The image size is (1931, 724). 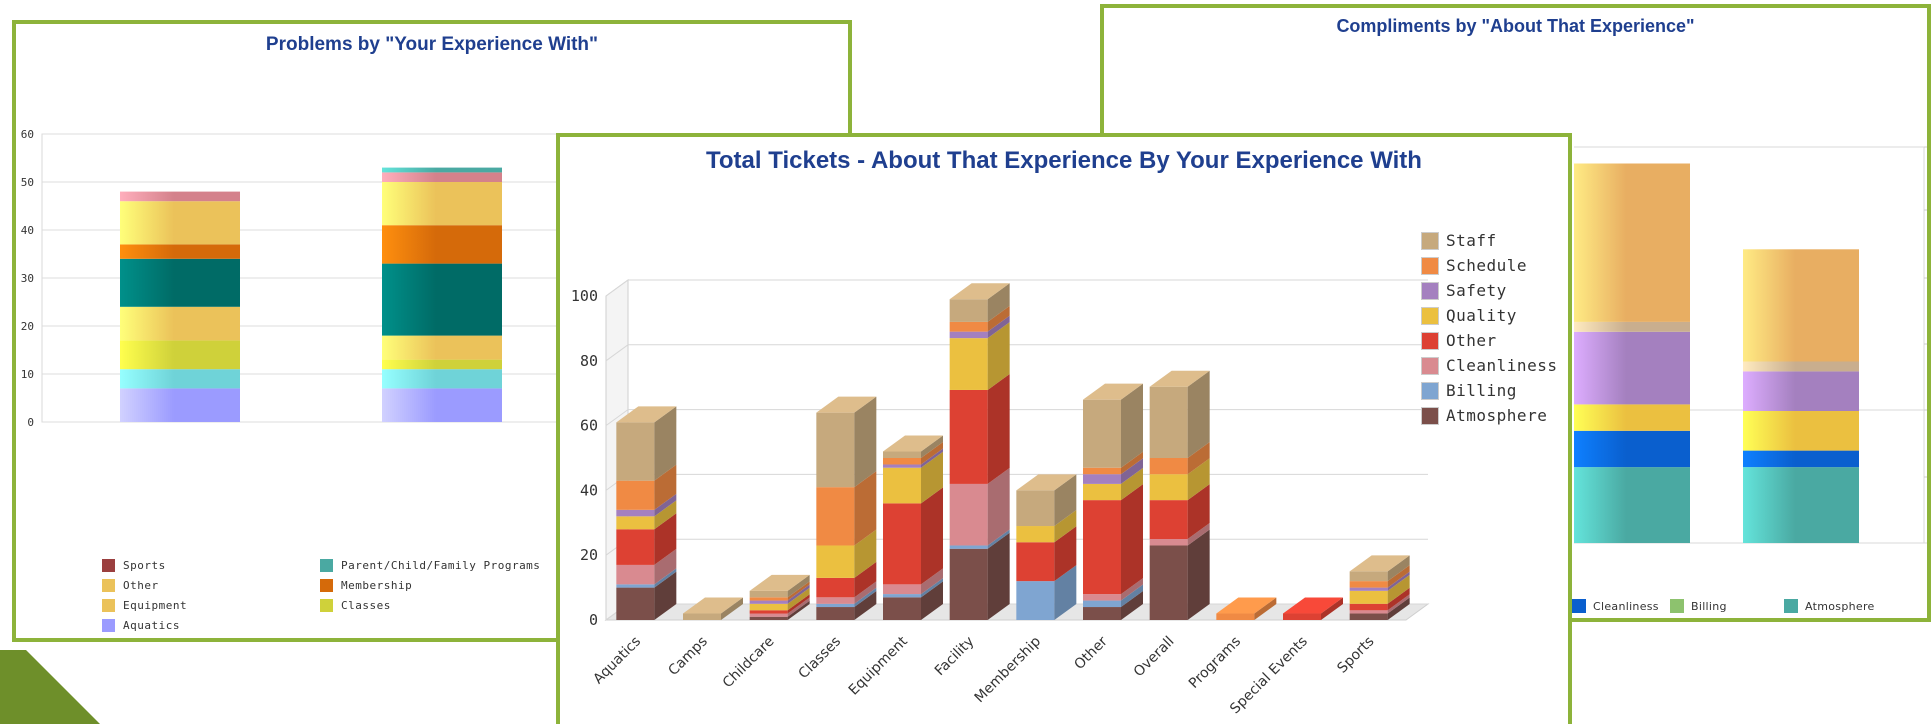 What do you see at coordinates (1481, 315) in the screenshot?
I see `legend-label: Quality` at bounding box center [1481, 315].